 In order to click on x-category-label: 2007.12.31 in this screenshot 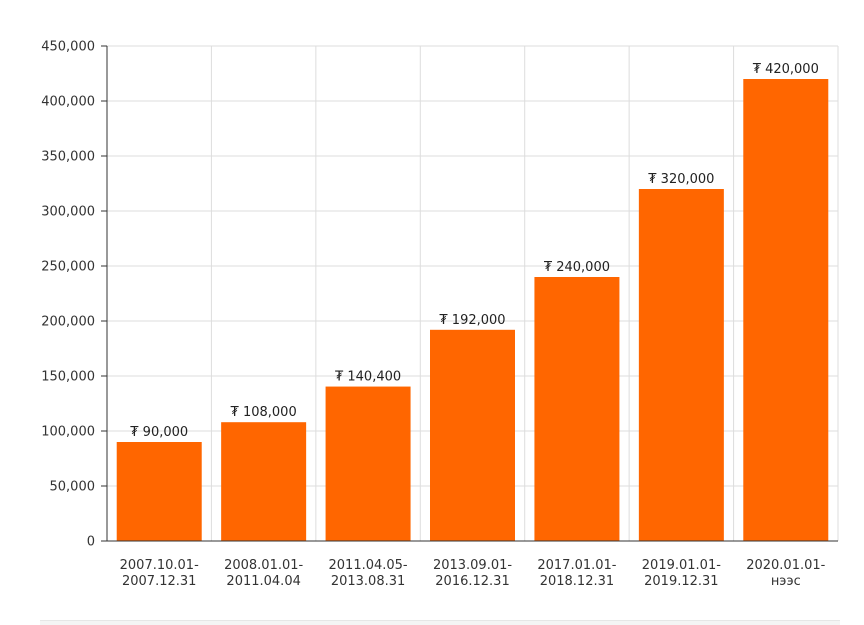, I will do `click(159, 581)`.